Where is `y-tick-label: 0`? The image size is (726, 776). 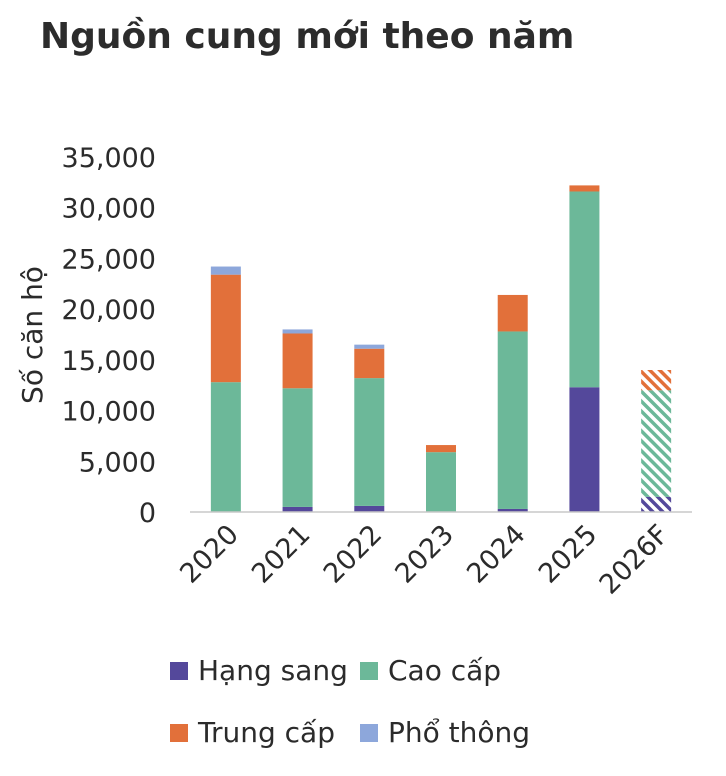 y-tick-label: 0 is located at coordinates (147, 513).